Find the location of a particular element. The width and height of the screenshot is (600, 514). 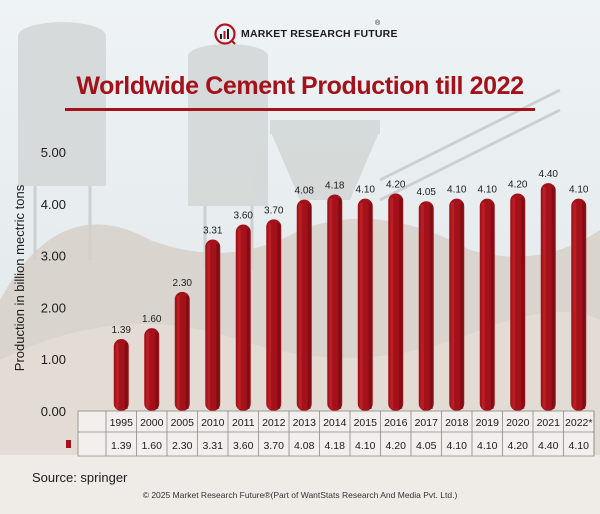

x-tick-label: 2016 is located at coordinates (396, 423).